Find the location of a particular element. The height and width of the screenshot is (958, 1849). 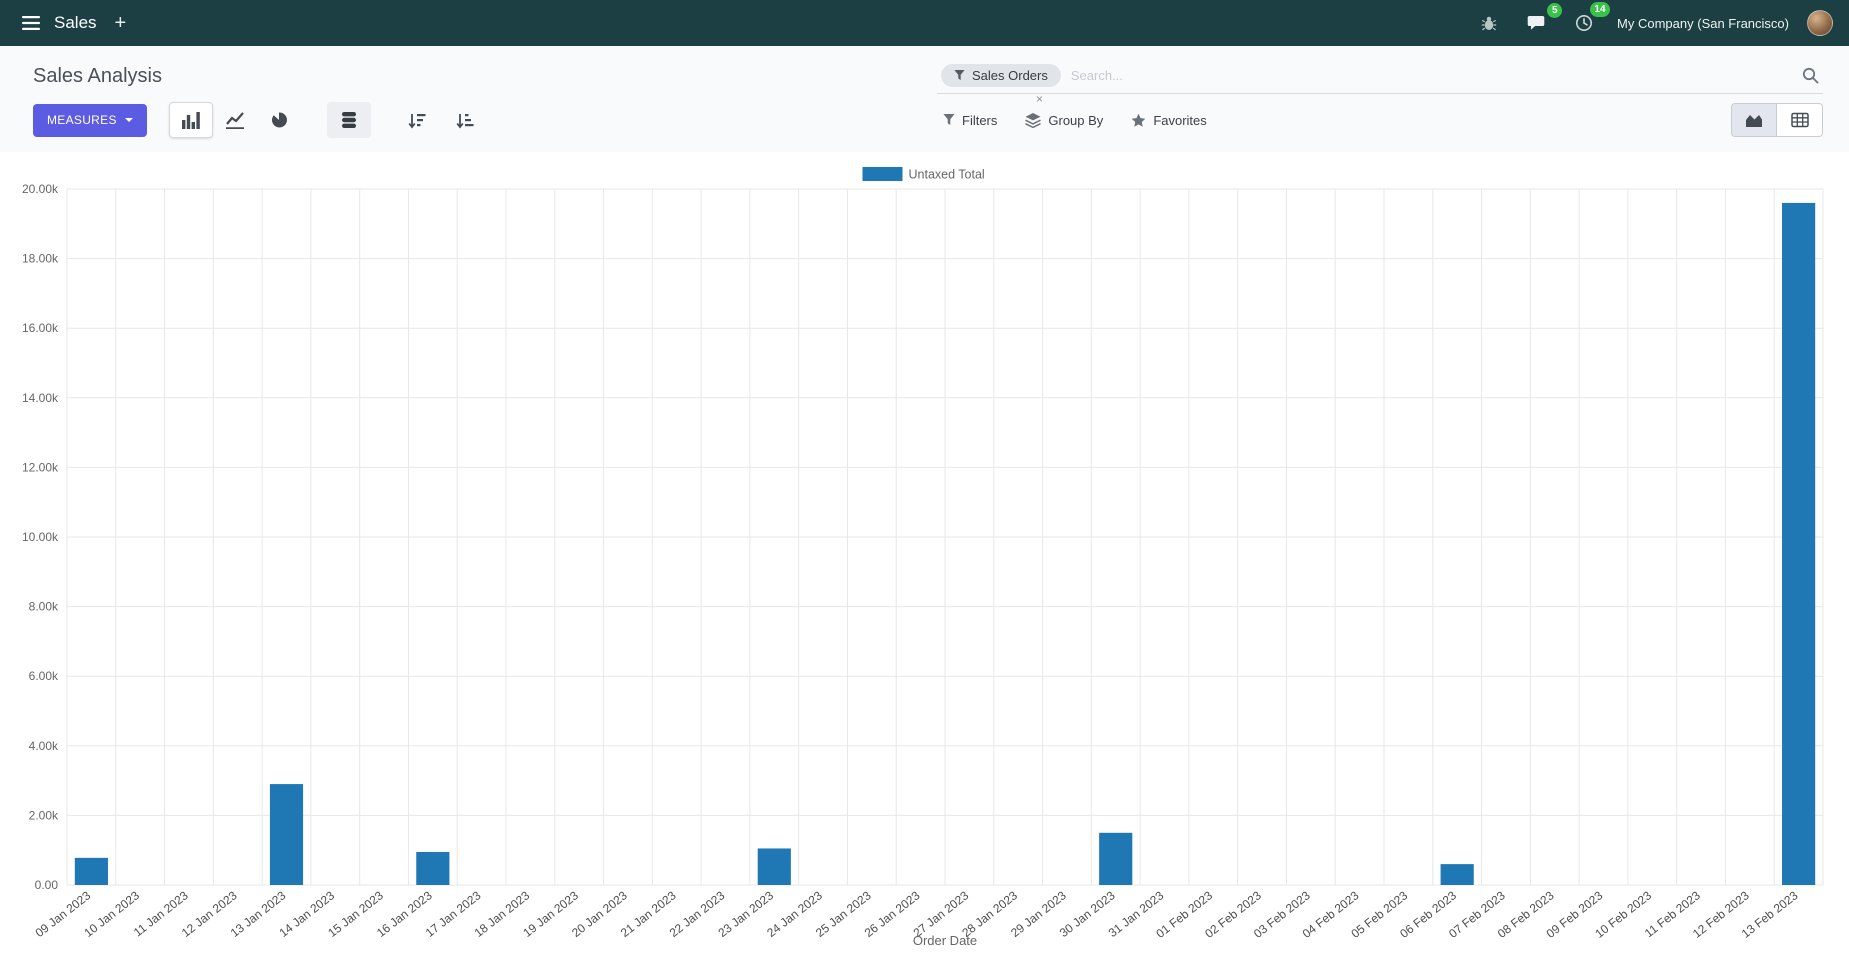

svg-text: 16.00k is located at coordinates (40, 328).